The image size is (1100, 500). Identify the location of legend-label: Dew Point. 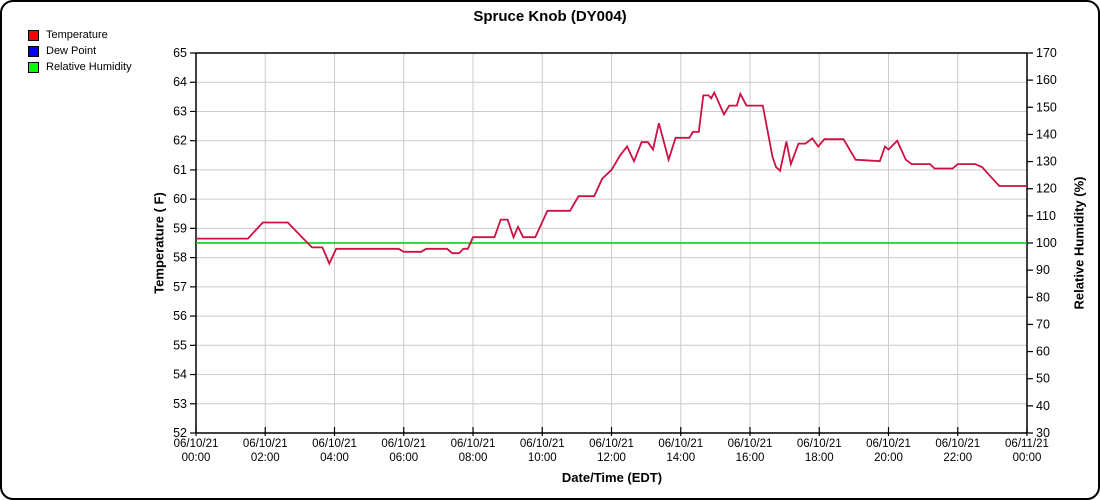
(71, 51).